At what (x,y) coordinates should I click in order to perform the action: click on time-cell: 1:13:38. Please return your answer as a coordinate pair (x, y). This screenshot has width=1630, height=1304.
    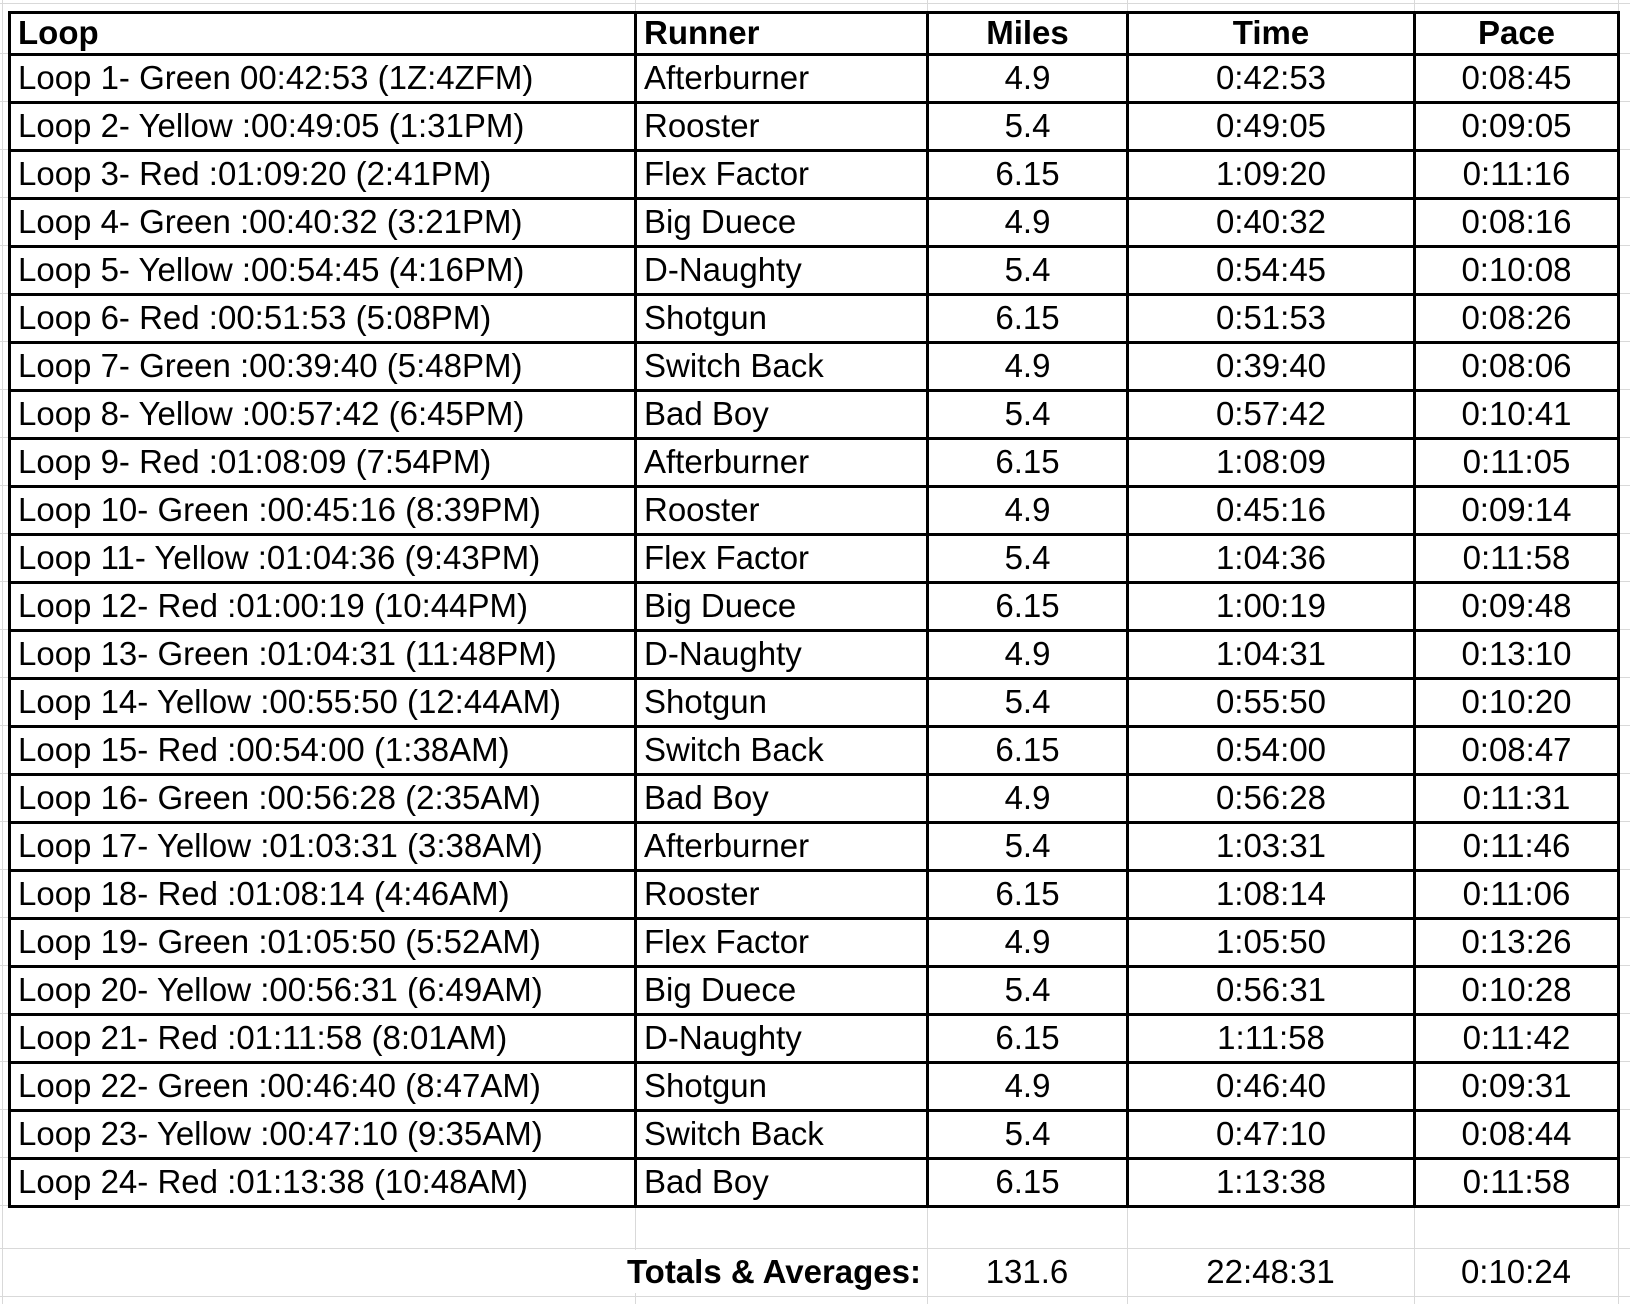
    Looking at the image, I should click on (1271, 1182).